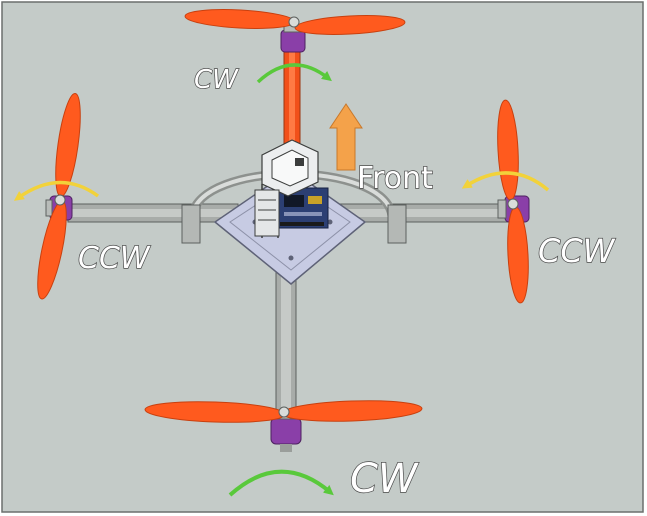 The image size is (647, 516). What do you see at coordinates (505, 181) in the screenshot?
I see `rotation-arrow-right` at bounding box center [505, 181].